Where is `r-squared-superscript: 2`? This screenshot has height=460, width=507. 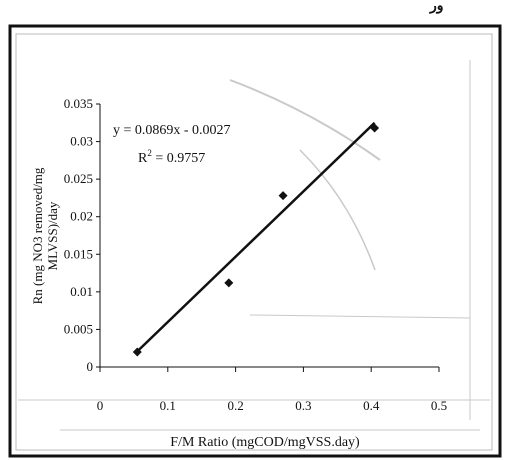
r-squared-superscript: 2 is located at coordinates (149, 153).